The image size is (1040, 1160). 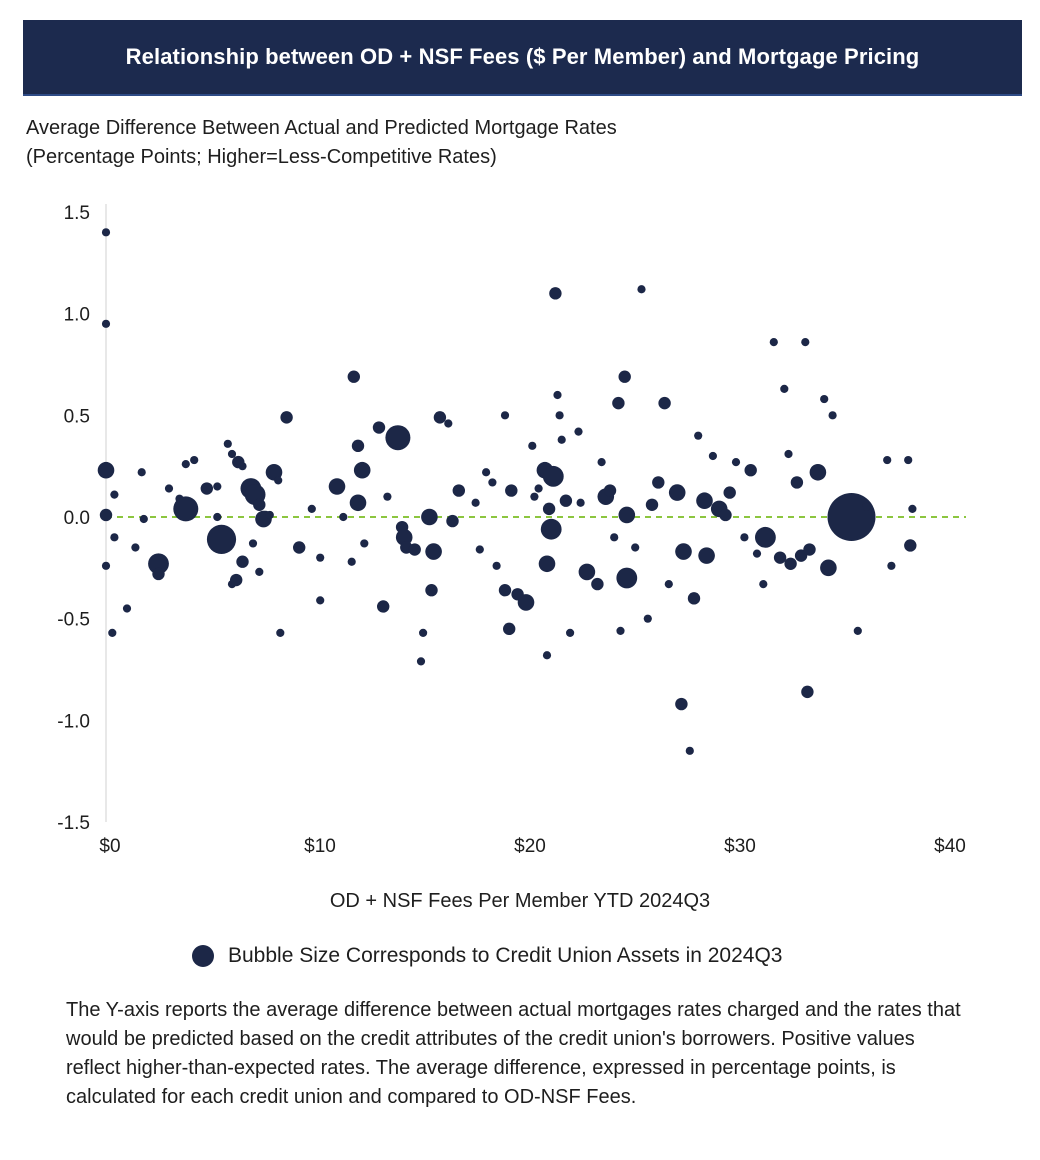 What do you see at coordinates (950, 846) in the screenshot?
I see `x-tick-label: $40` at bounding box center [950, 846].